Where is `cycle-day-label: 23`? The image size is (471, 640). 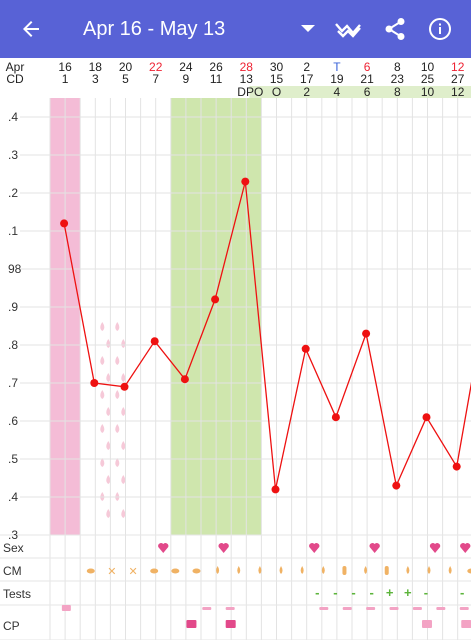
cycle-day-label: 23 is located at coordinates (398, 79).